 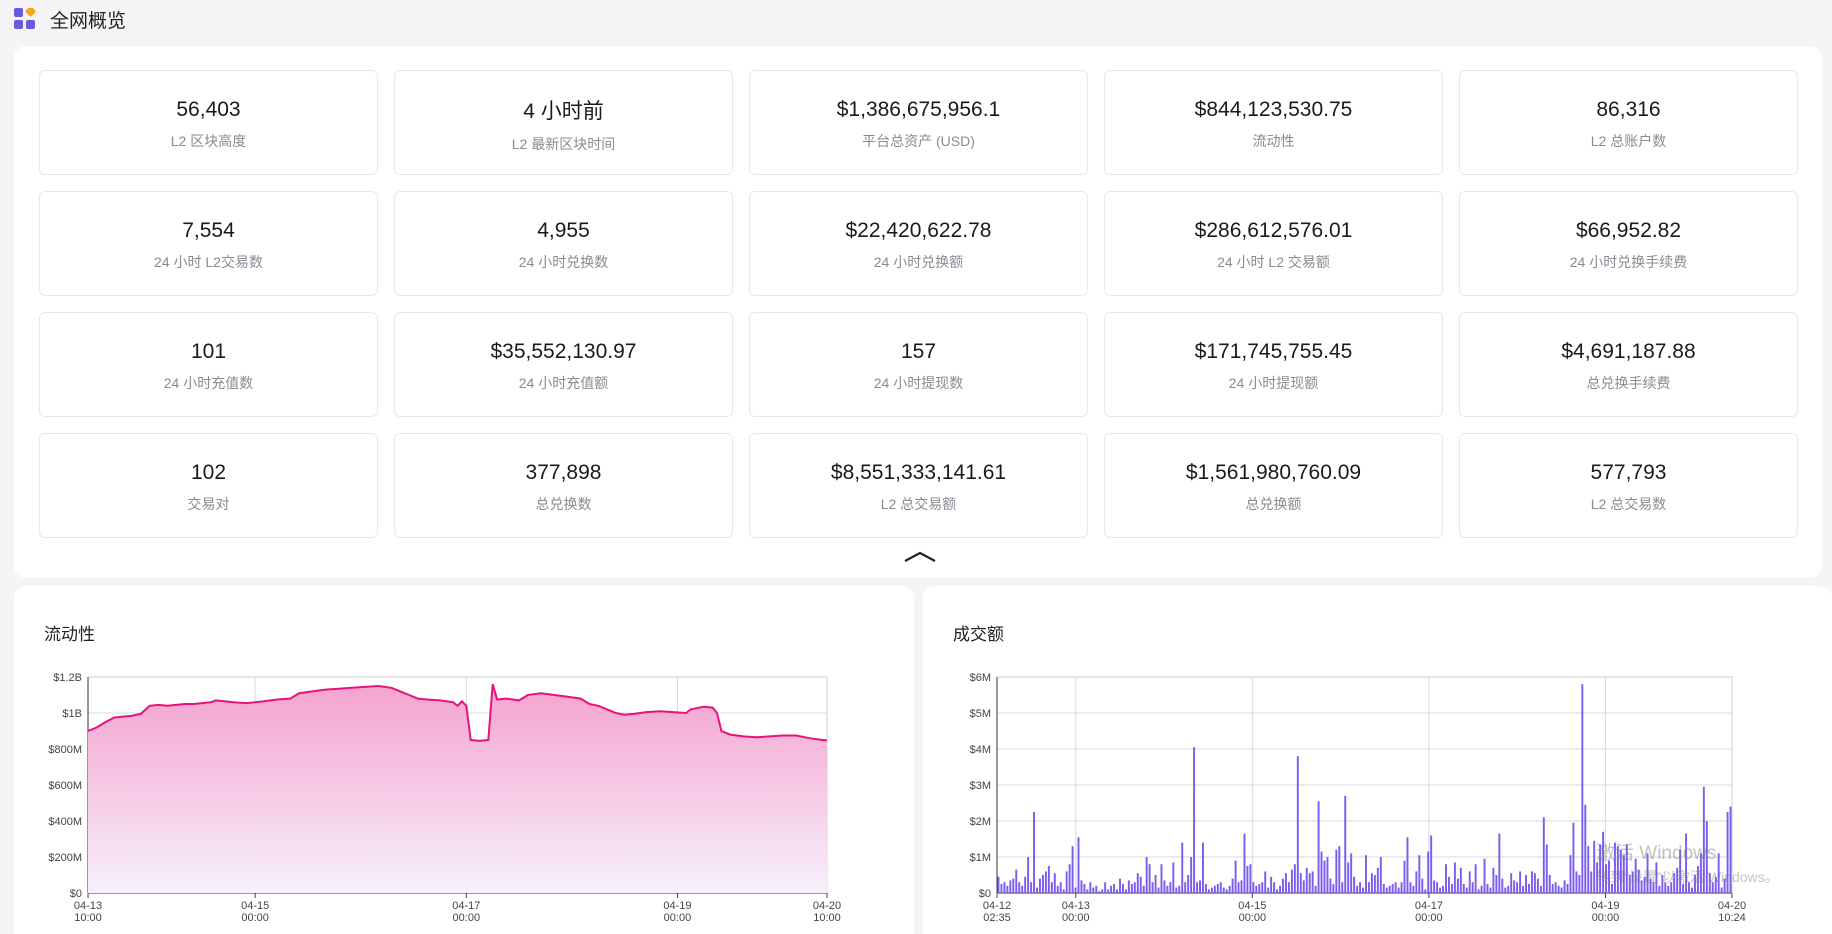 What do you see at coordinates (677, 906) in the screenshot?
I see `liquidity-x-tick-label: 04-19` at bounding box center [677, 906].